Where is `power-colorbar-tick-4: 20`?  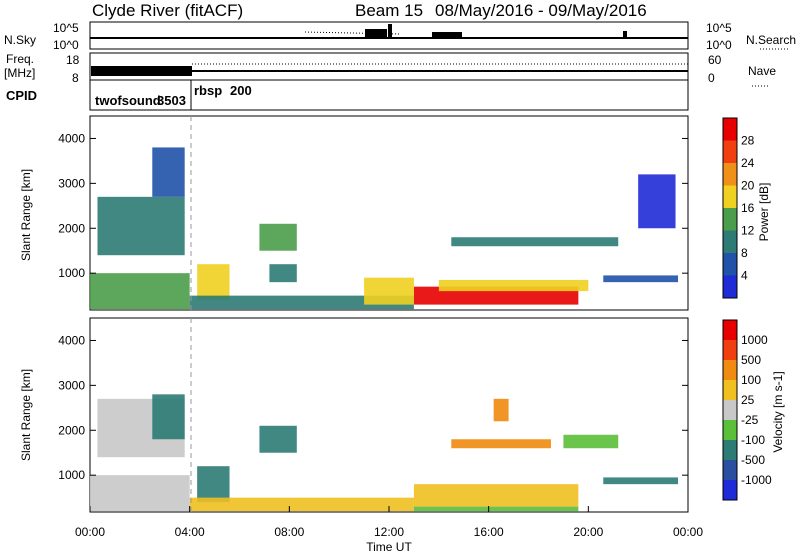
power-colorbar-tick-4: 20 is located at coordinates (748, 186).